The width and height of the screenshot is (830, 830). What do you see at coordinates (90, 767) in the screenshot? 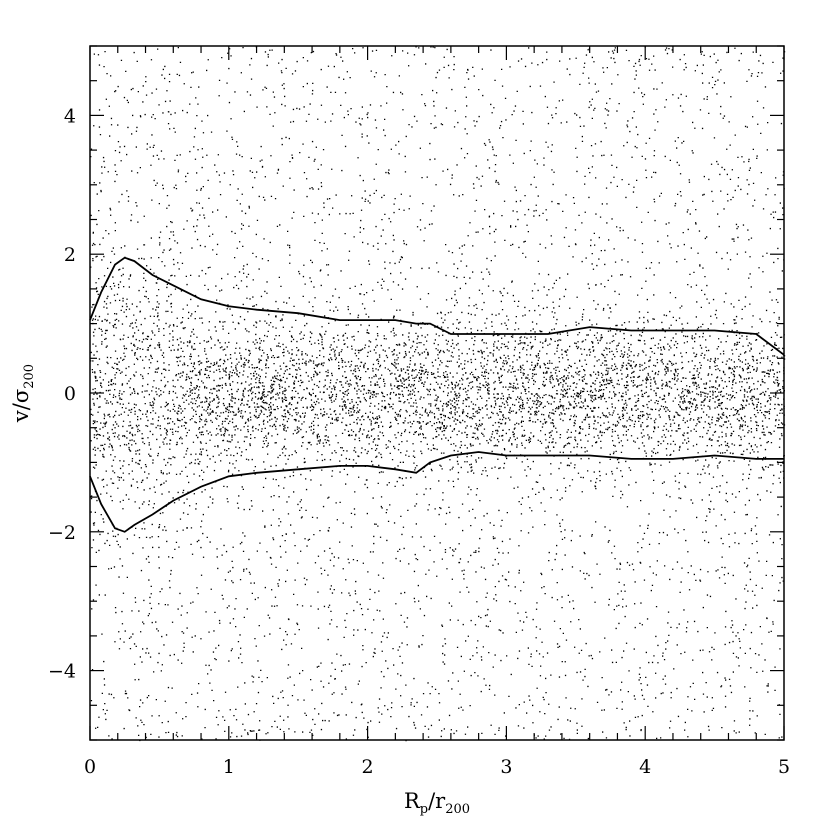
I see `x-tick-label: 0` at bounding box center [90, 767].